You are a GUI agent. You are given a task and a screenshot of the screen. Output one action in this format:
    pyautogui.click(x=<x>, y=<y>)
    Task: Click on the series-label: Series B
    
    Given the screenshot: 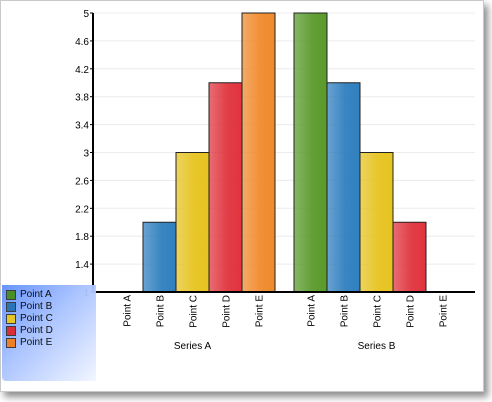 What is the action you would take?
    pyautogui.click(x=377, y=346)
    